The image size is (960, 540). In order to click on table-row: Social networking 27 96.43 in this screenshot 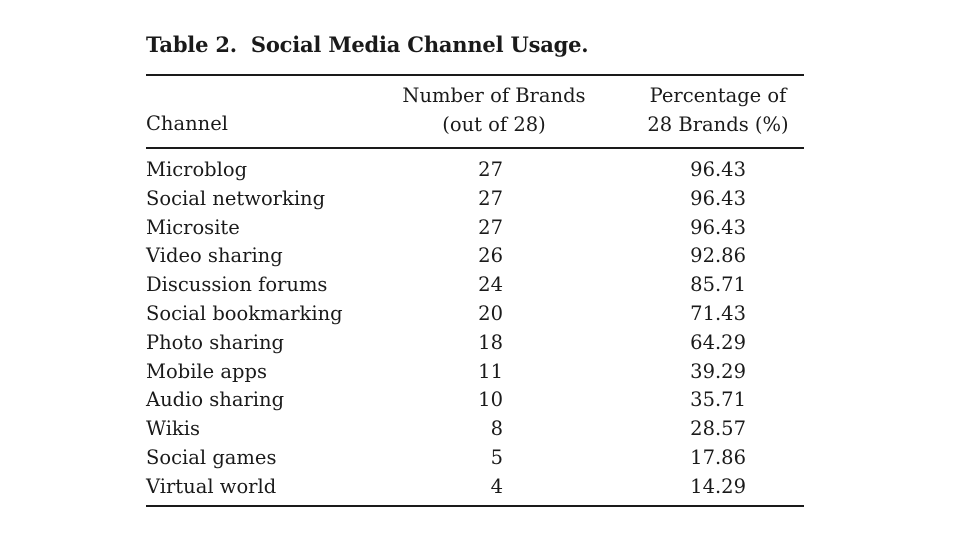, I will do `click(475, 199)`.